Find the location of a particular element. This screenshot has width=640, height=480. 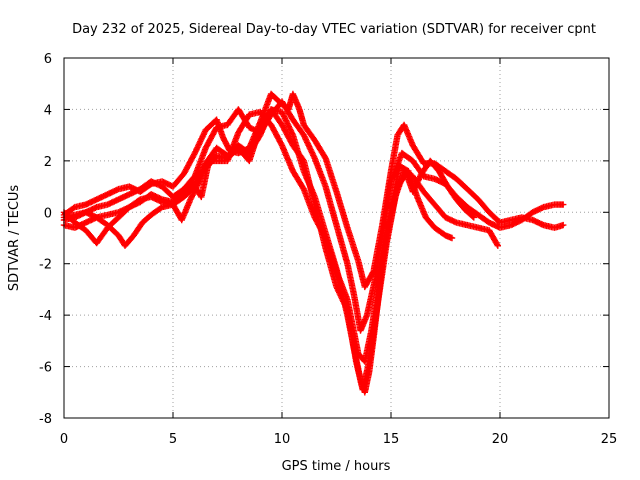

x-tick-label: 15 is located at coordinates (391, 439).